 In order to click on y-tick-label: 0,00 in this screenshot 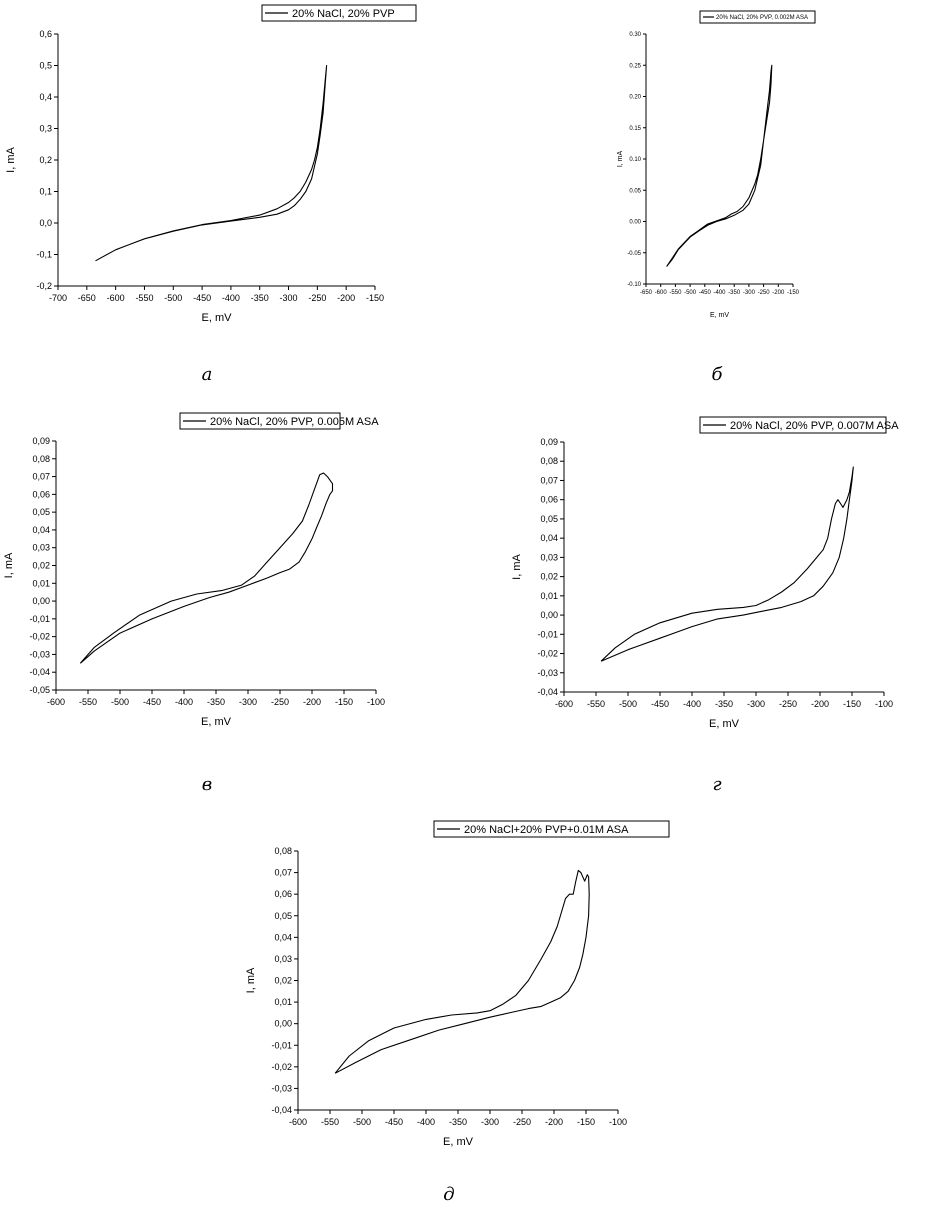, I will do `click(549, 615)`.